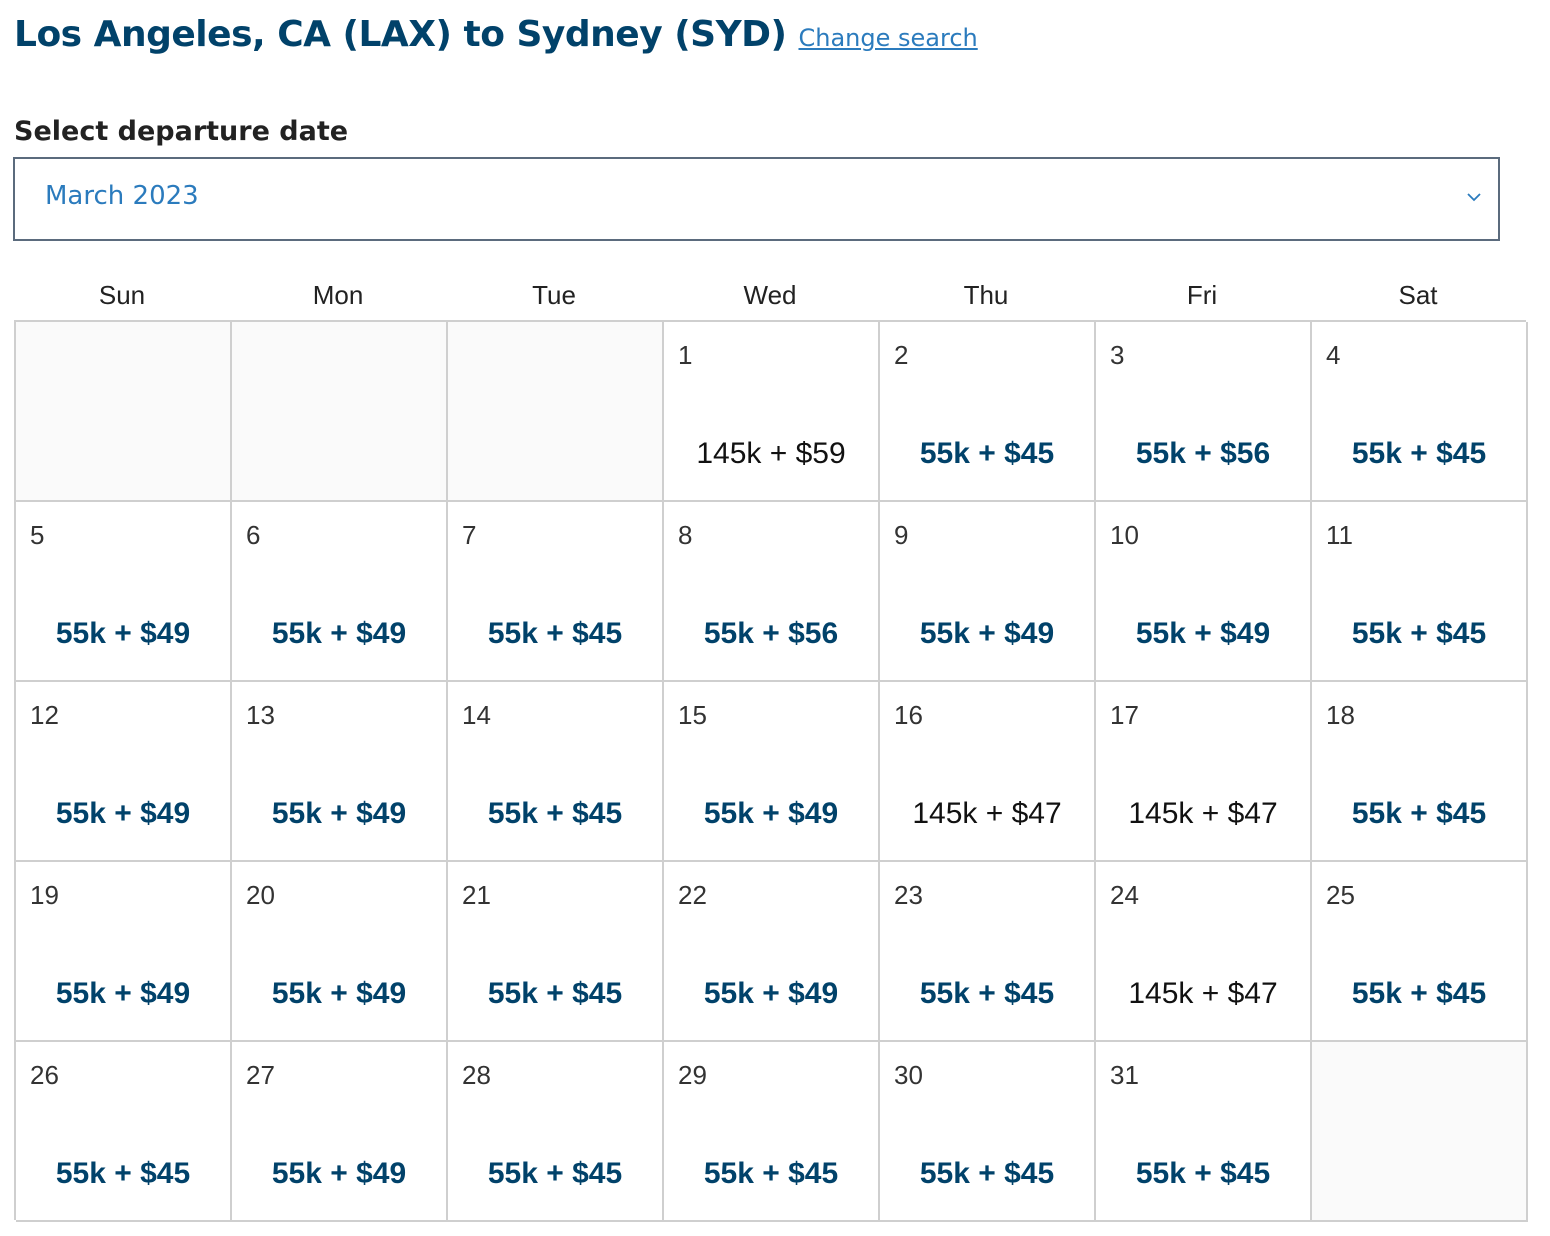 Image resolution: width=1550 pixels, height=1236 pixels. I want to click on day-cell-3: 3 55k + $56, so click(1204, 412).